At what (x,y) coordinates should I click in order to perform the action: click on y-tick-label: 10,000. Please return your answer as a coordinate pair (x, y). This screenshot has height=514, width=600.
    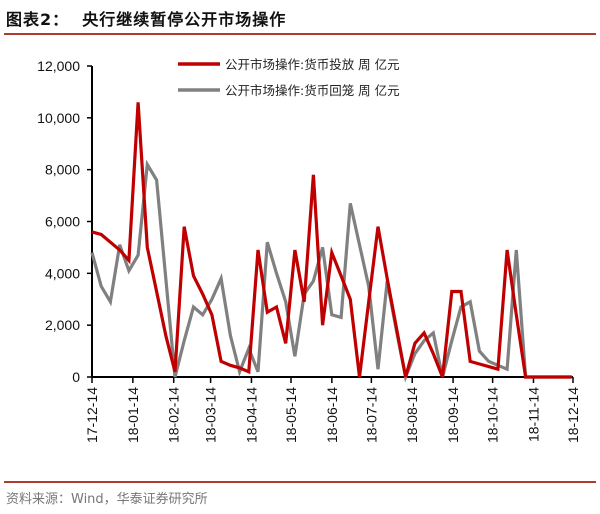
    Looking at the image, I should click on (58, 118).